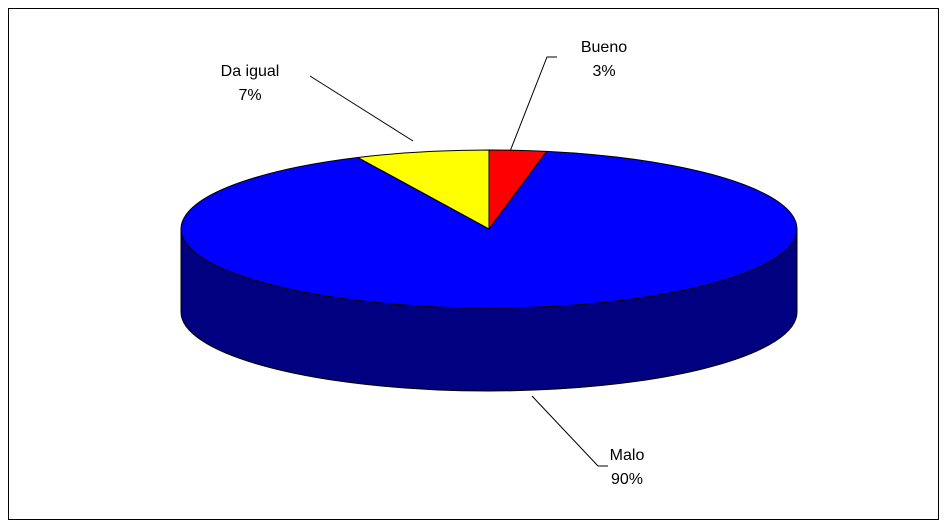 This screenshot has height=527, width=946. I want to click on data-label-da-igual-name: Da igual, so click(250, 71).